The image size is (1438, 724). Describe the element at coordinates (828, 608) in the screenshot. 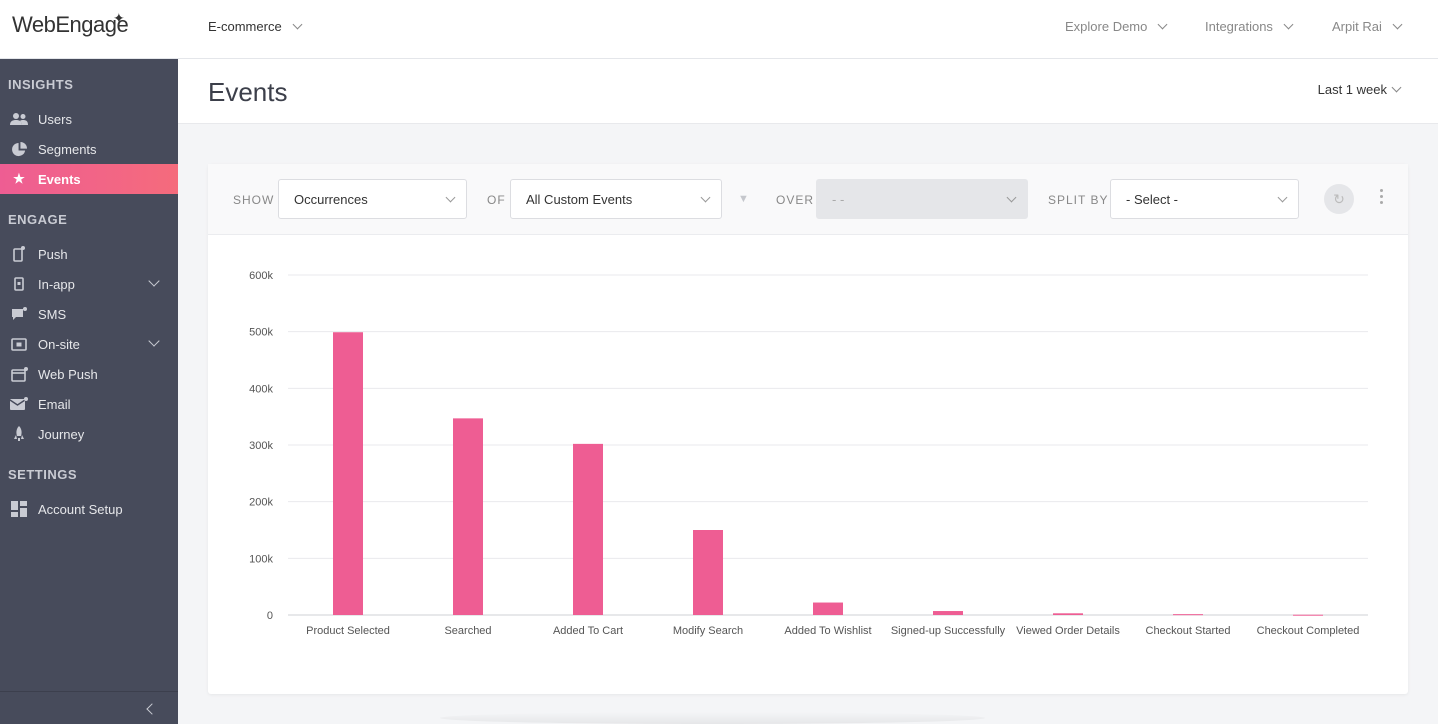

I see `bar-added-to-wishlist` at that location.